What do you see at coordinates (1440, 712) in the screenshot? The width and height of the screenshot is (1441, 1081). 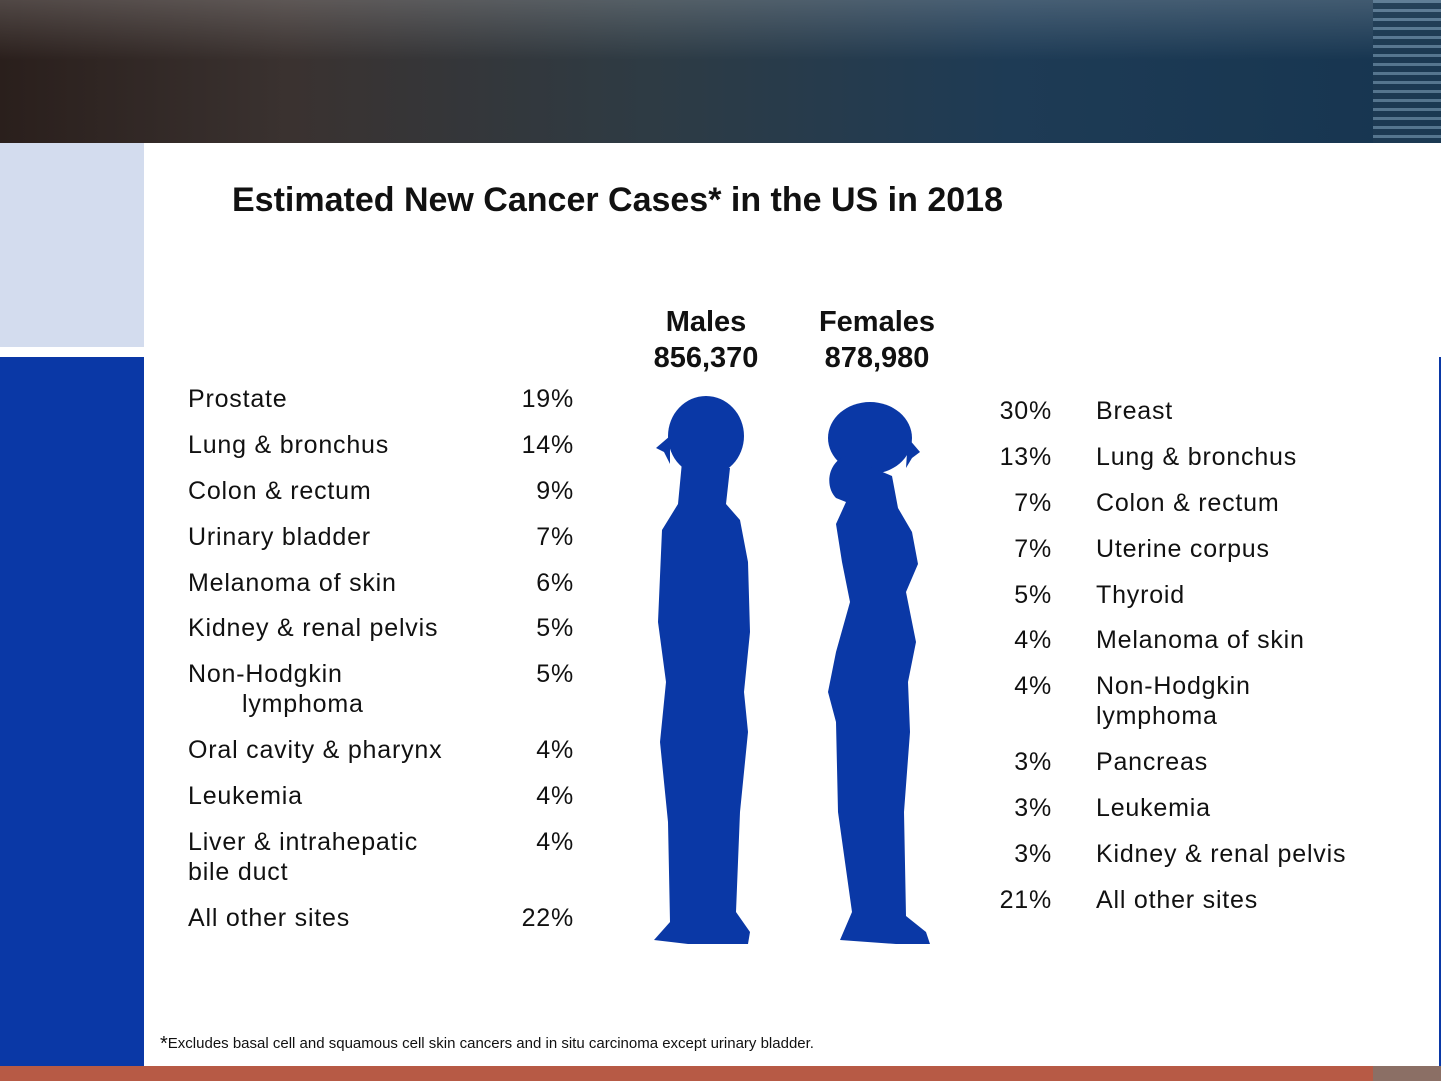 I see `right-edge-bar` at bounding box center [1440, 712].